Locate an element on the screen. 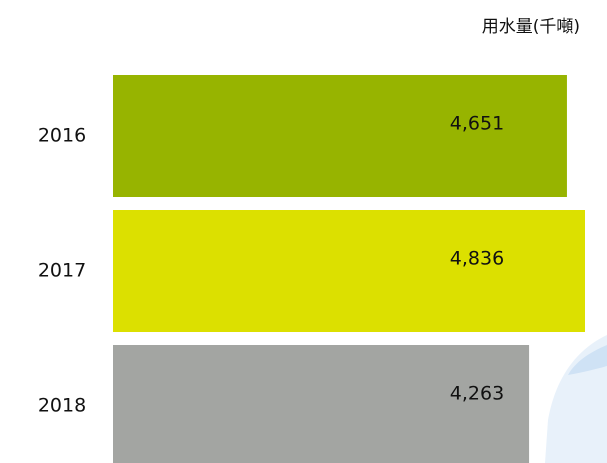 This screenshot has height=463, width=607. data-label: 4,651 is located at coordinates (477, 124).